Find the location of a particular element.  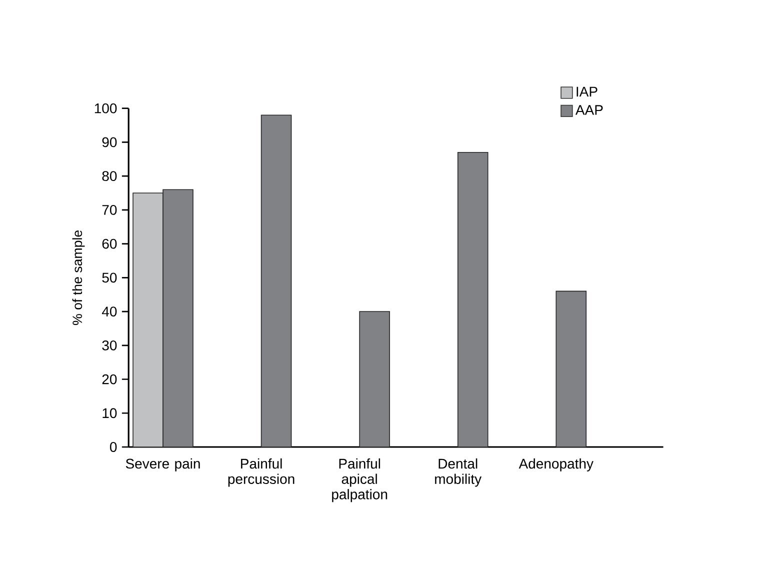

legend-label: IAP is located at coordinates (587, 91).